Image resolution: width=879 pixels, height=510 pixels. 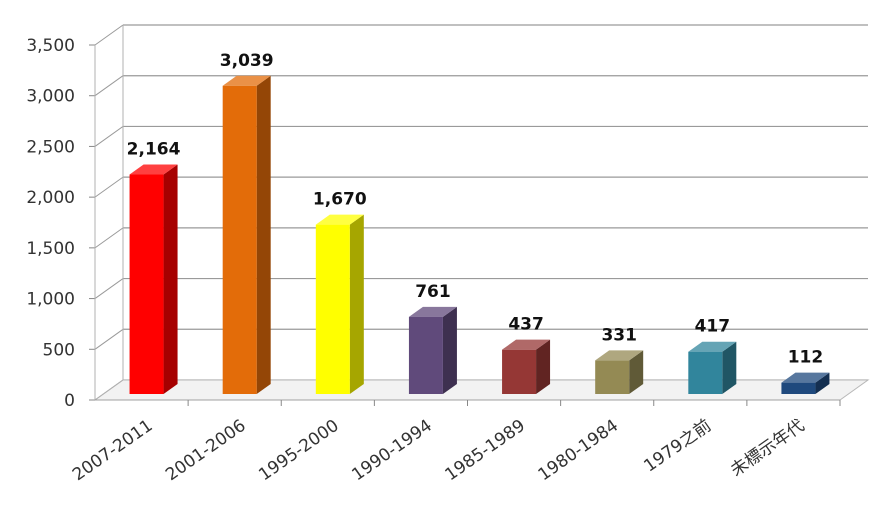 I want to click on x-tick-label: 1985-1989, so click(x=485, y=451).